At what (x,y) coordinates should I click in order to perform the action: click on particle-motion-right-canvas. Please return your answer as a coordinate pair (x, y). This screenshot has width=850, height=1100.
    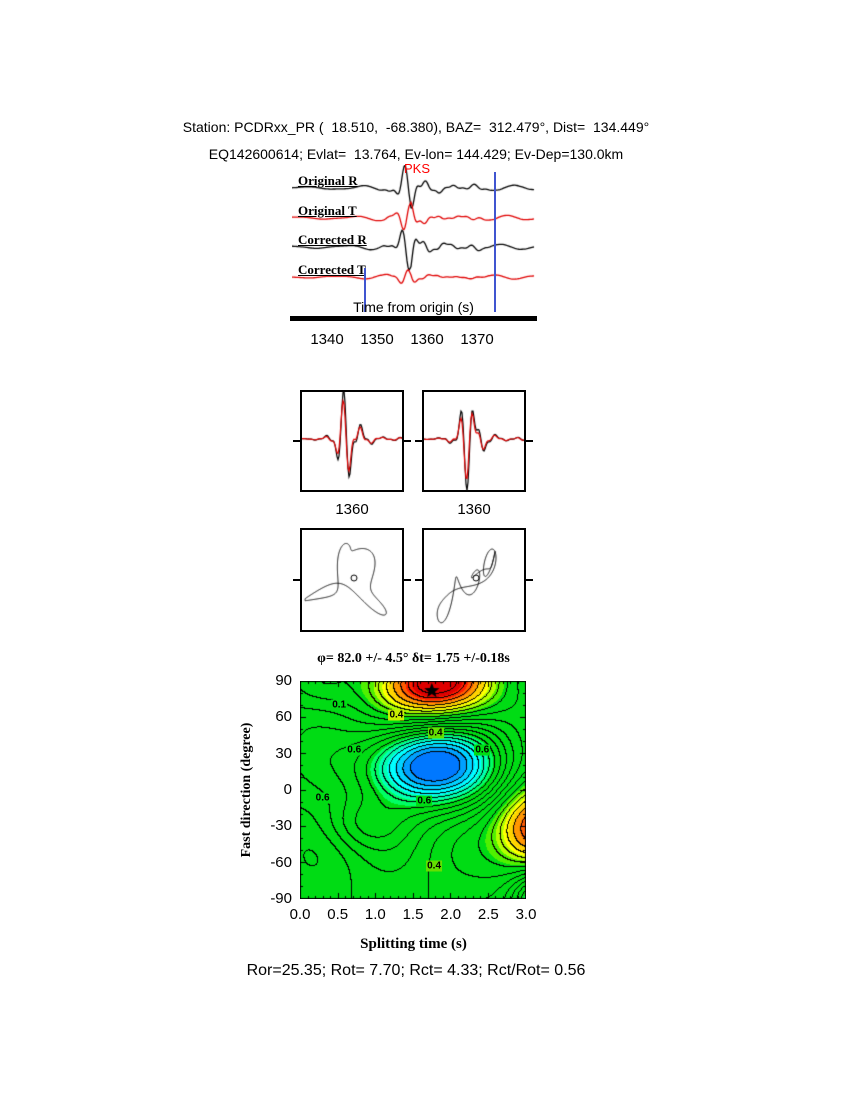
    Looking at the image, I should click on (474, 580).